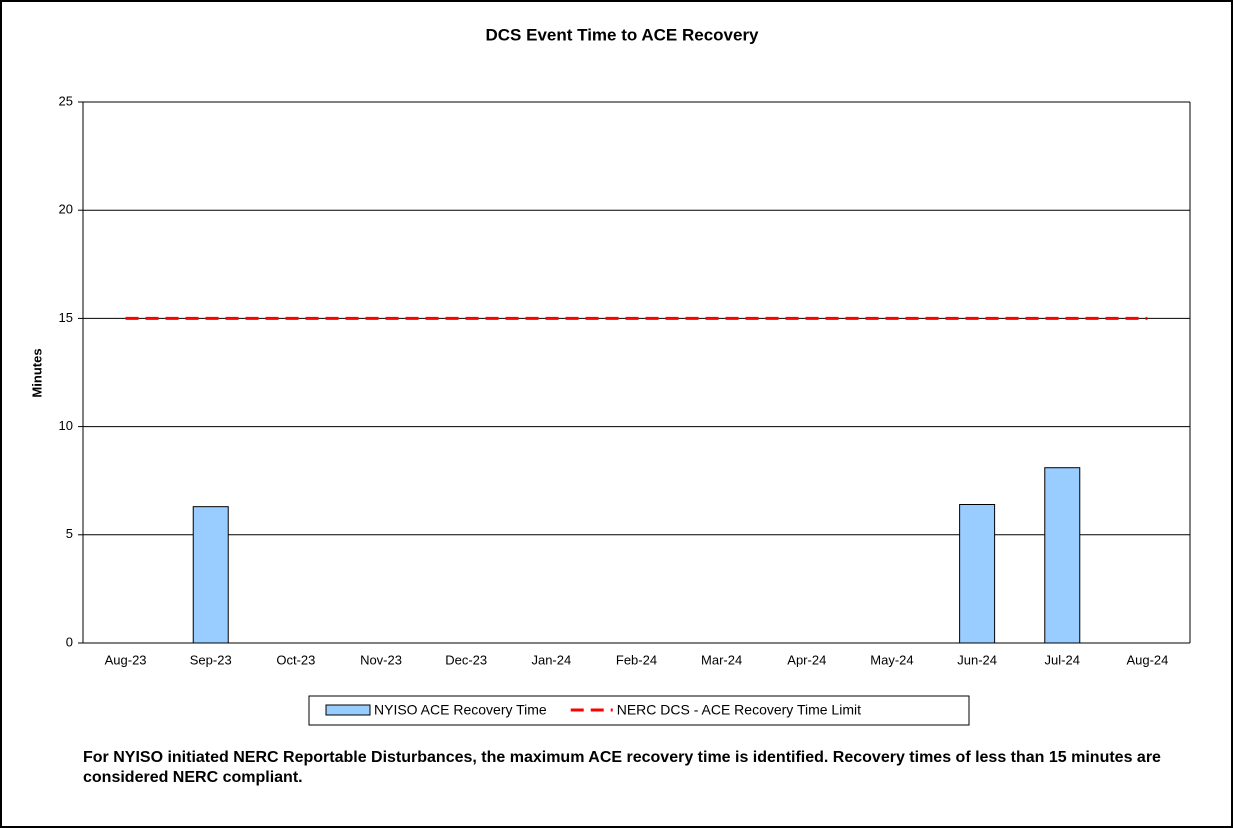 This screenshot has width=1233, height=828. Describe the element at coordinates (622, 34) in the screenshot. I see `chart-title: DCS Event Time to ACE Recovery` at that location.